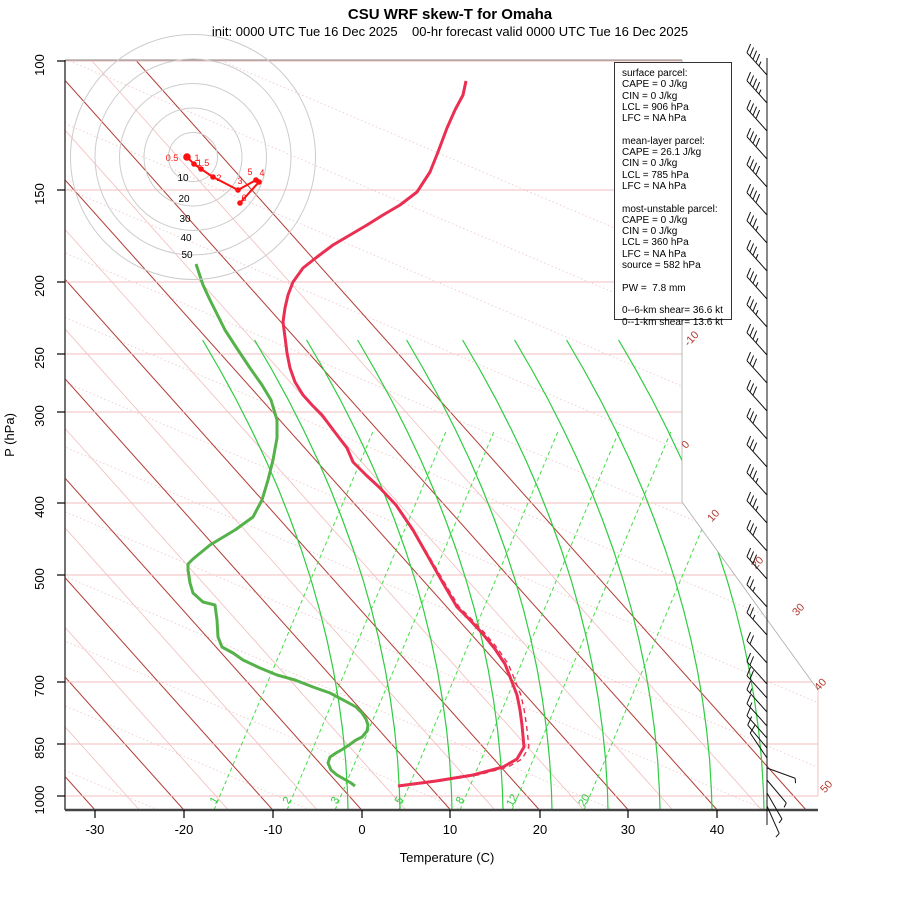 This screenshot has height=900, width=900. What do you see at coordinates (239, 181) in the screenshot?
I see `hodograph-height-label: 3` at bounding box center [239, 181].